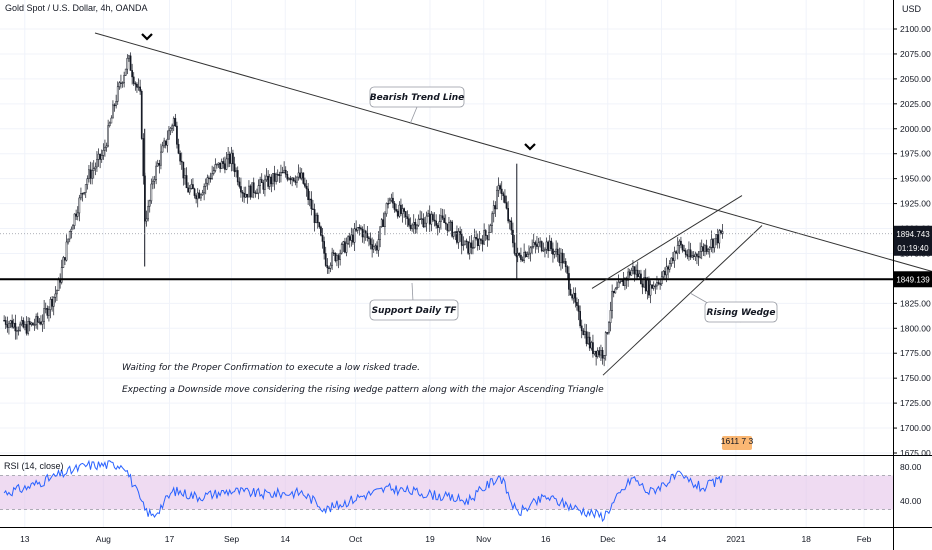 Image resolution: width=932 pixels, height=550 pixels. I want to click on last-price-badge-label: 1894.743, so click(913, 234).